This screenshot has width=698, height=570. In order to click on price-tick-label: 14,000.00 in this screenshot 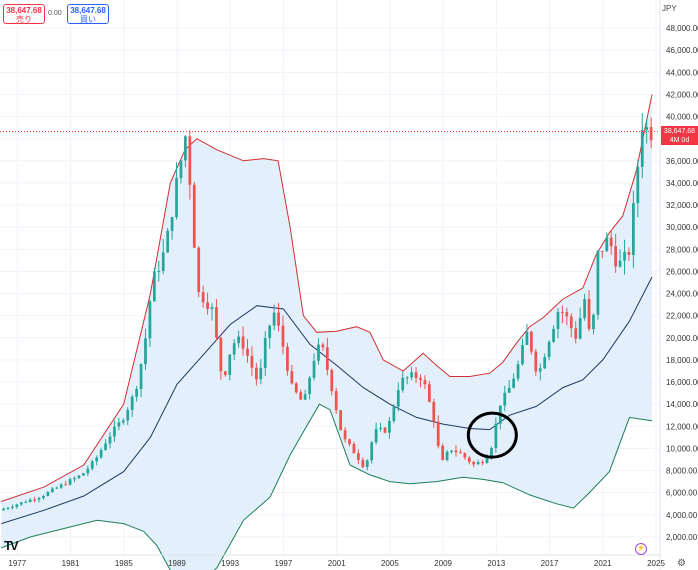, I will do `click(682, 404)`.